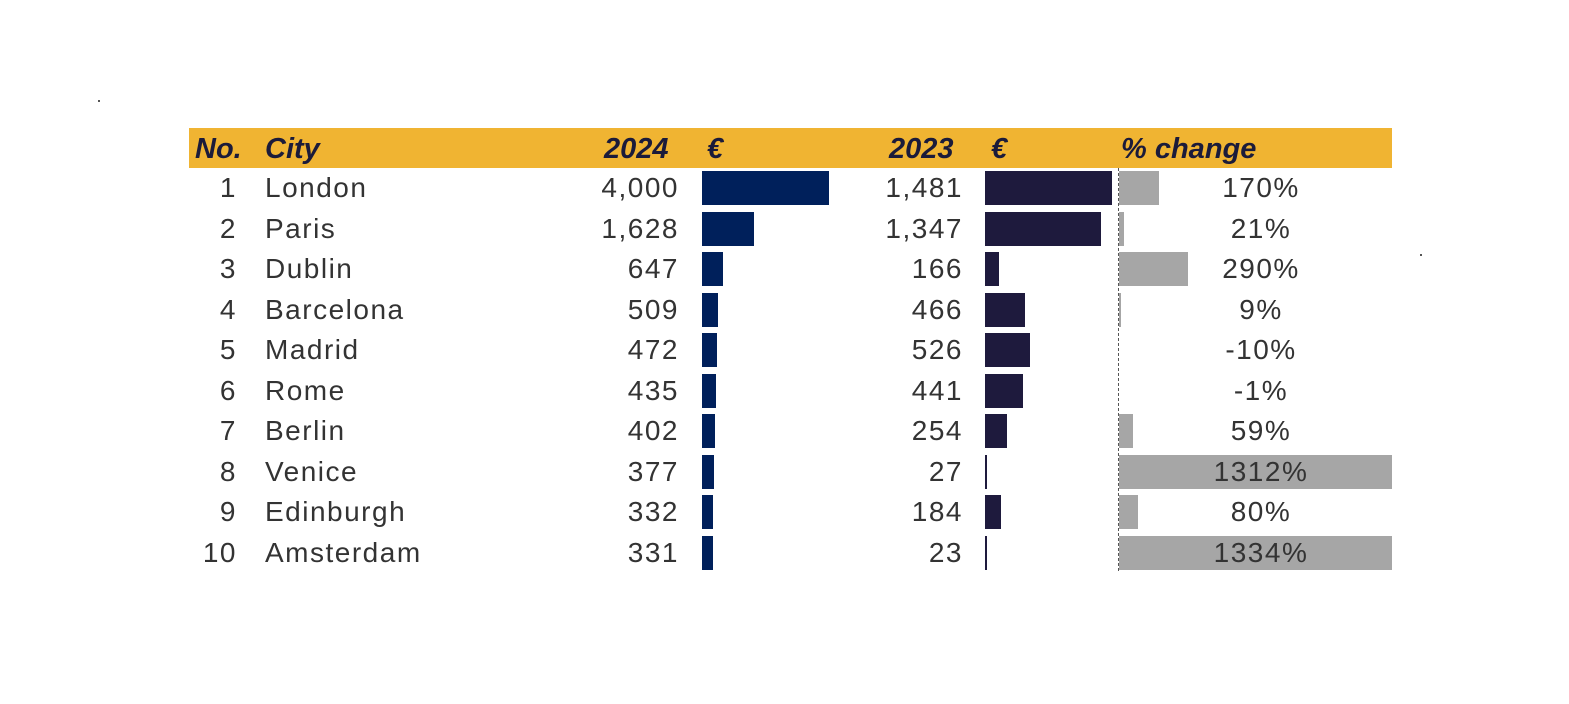 Image resolution: width=1569 pixels, height=704 pixels. What do you see at coordinates (653, 309) in the screenshot?
I see `value-2024: 509` at bounding box center [653, 309].